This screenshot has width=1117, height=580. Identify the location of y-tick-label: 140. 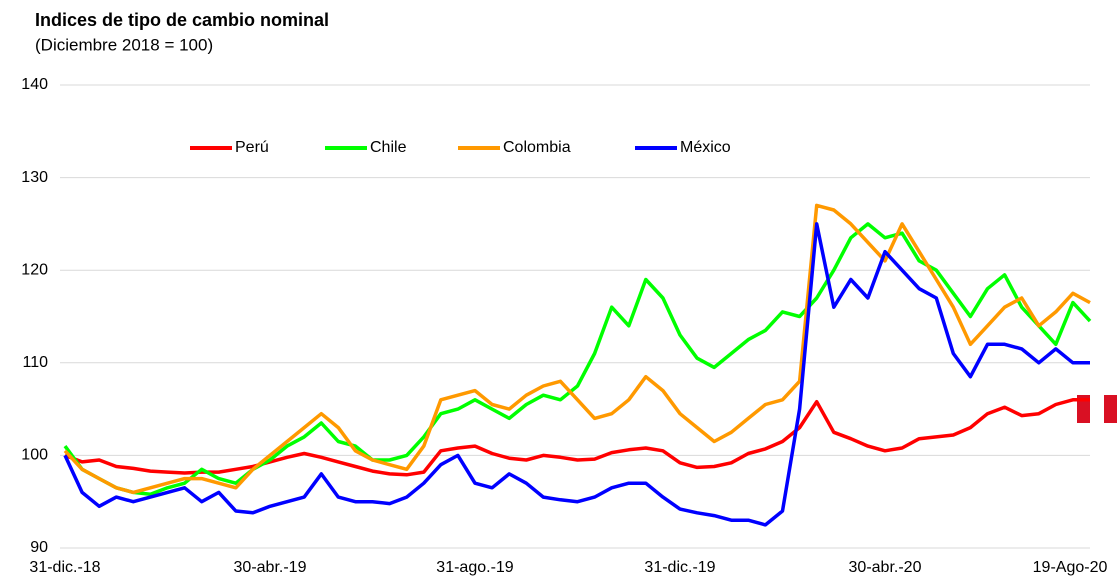
(34, 84).